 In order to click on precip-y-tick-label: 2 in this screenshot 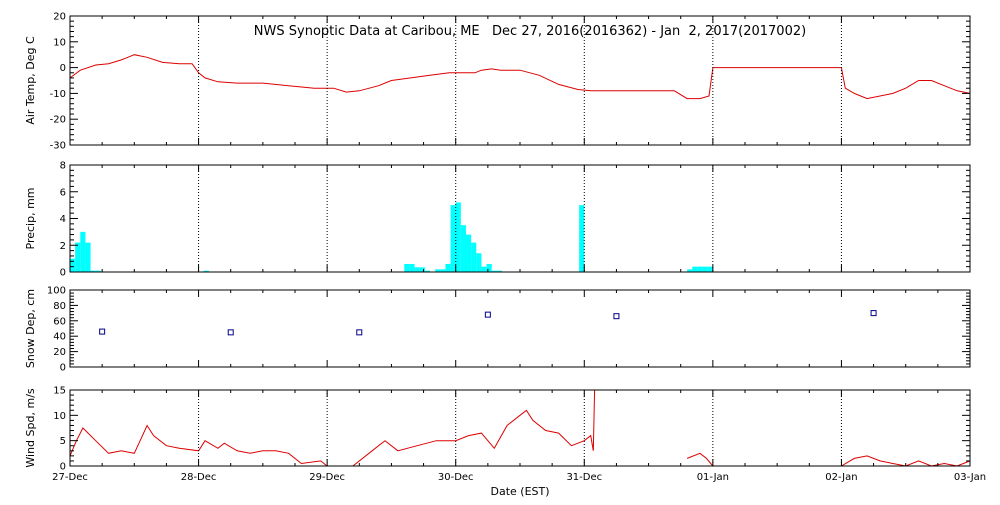, I will do `click(63, 246)`.